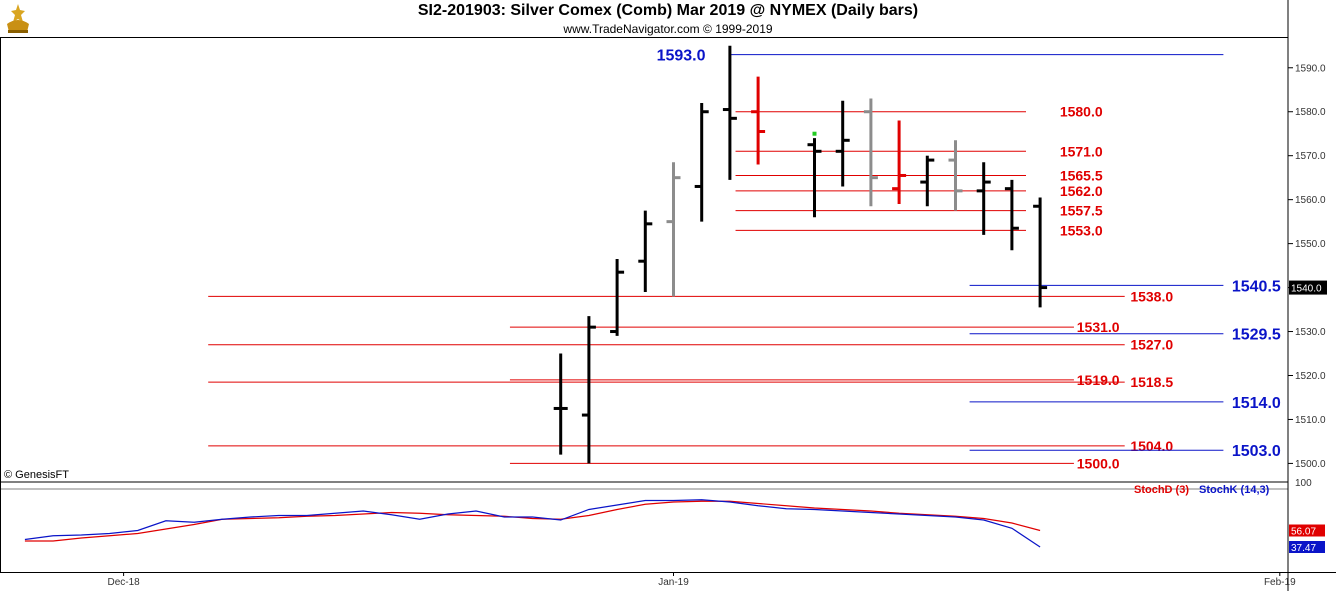  Describe the element at coordinates (1303, 548) in the screenshot. I see `stoch-last-label: 37.47` at that location.